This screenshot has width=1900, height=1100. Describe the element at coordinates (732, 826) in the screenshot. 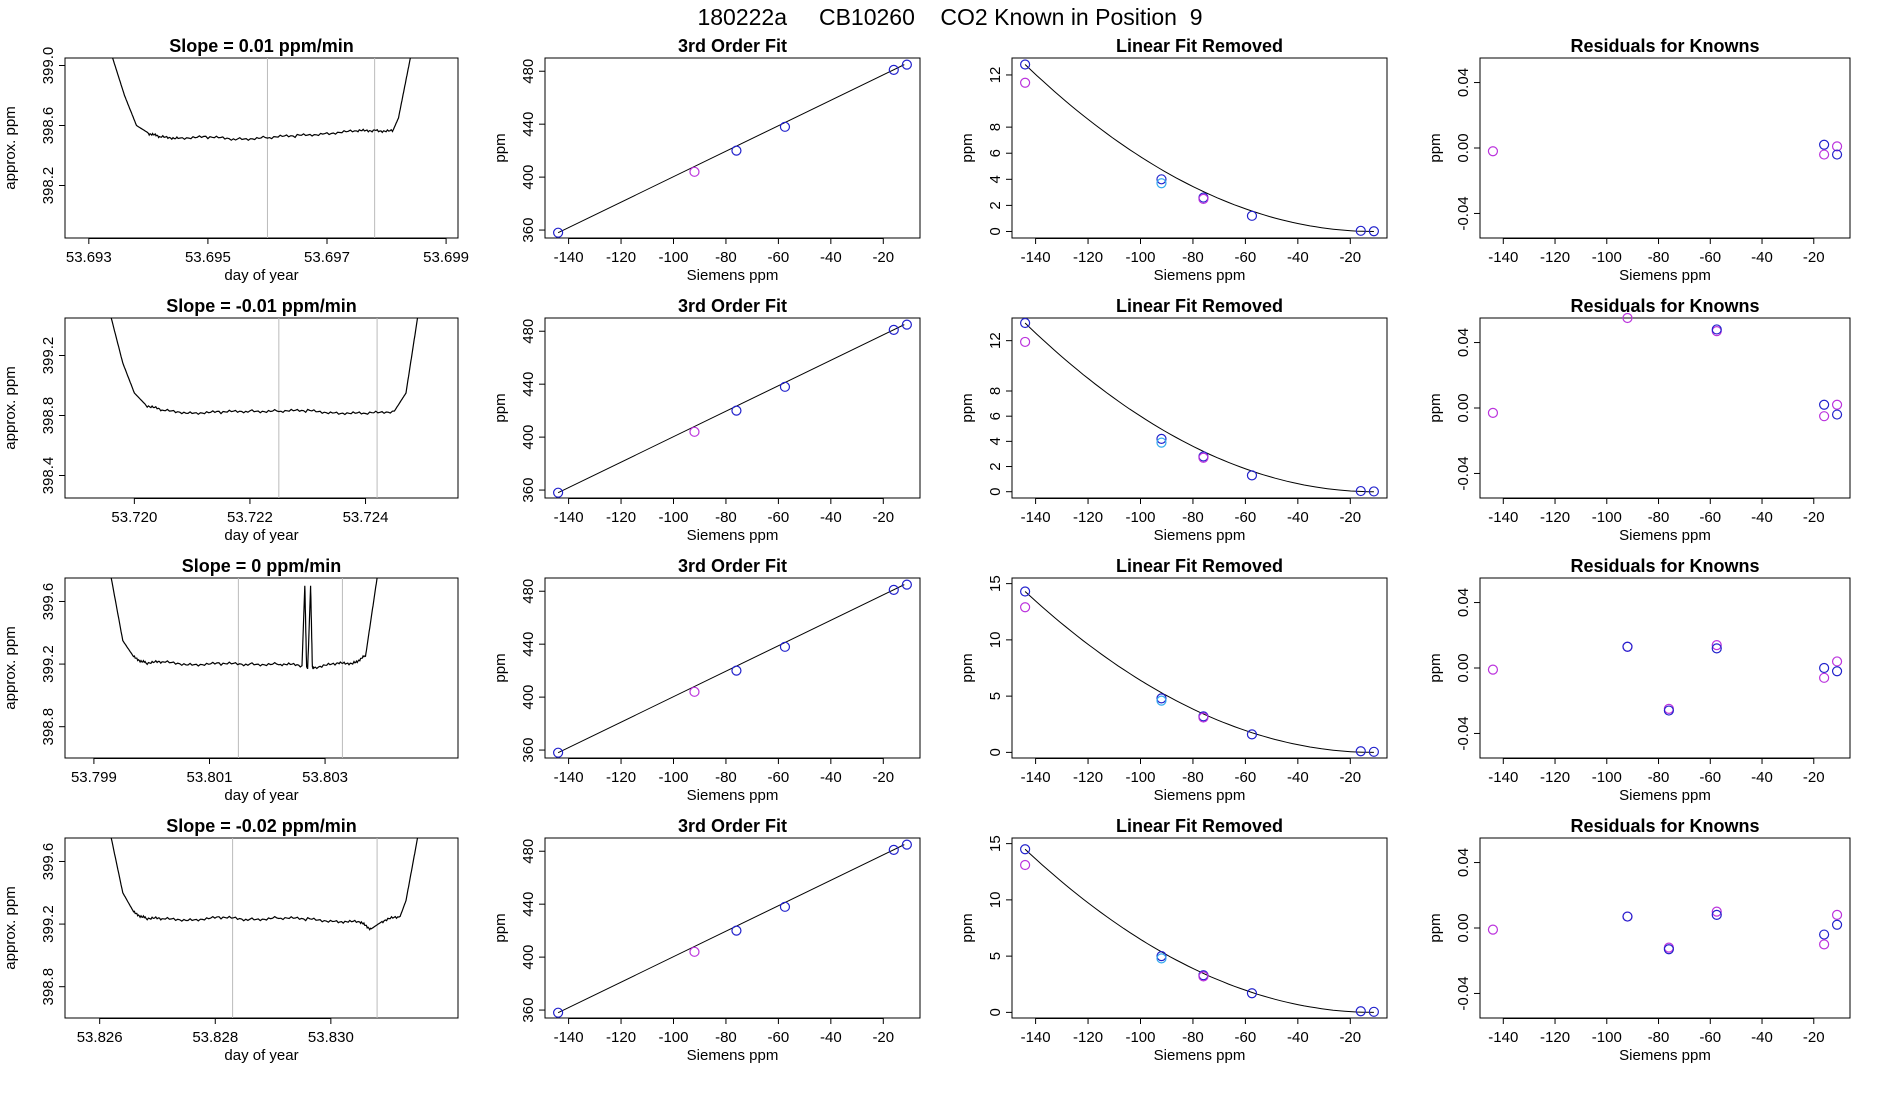

I see `chart-title: 3rd Order Fit` at that location.